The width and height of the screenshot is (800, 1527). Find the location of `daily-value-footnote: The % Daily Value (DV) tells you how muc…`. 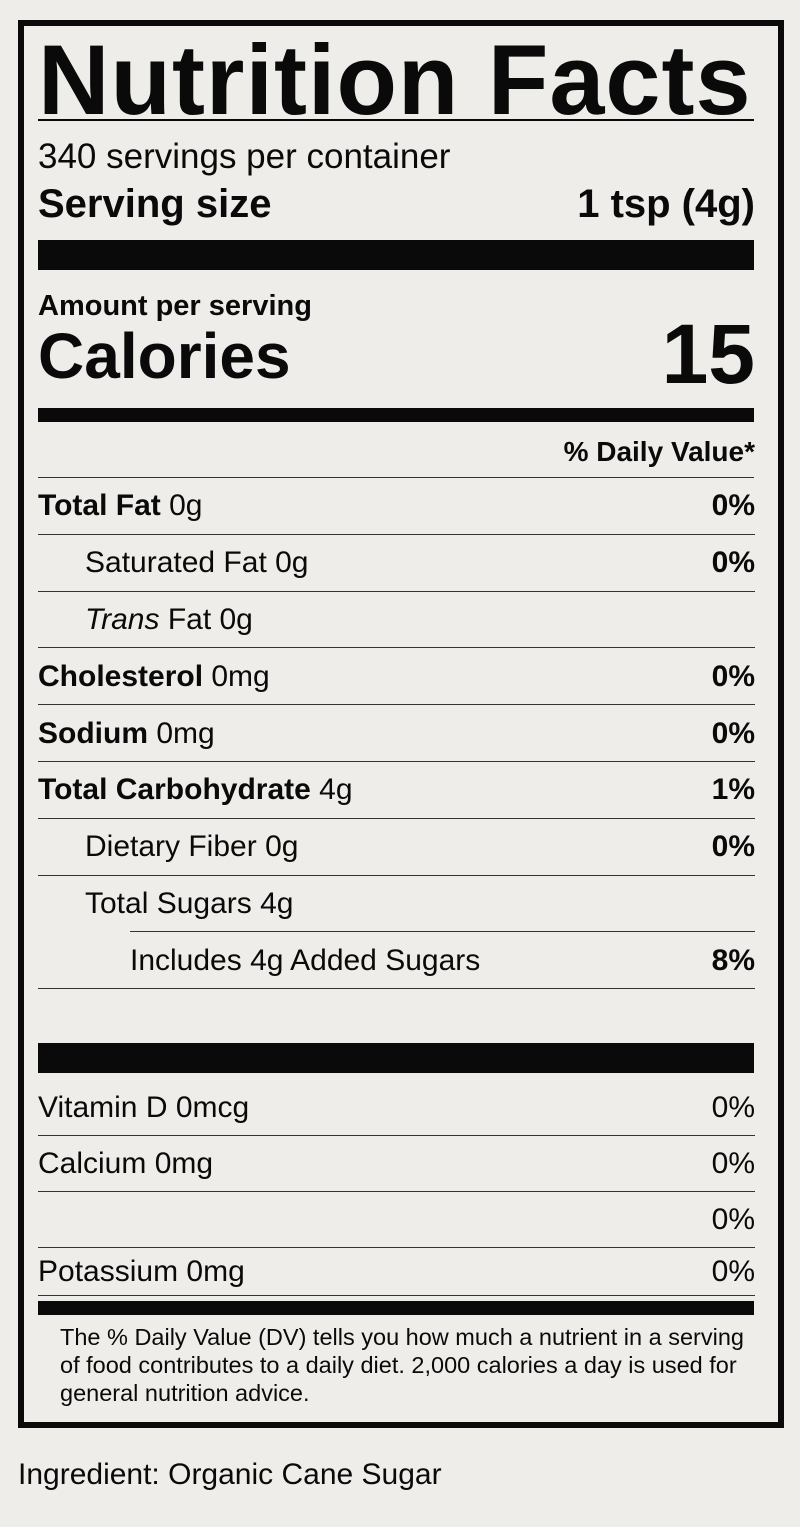

daily-value-footnote: The % Daily Value (DV) tells you how muc… is located at coordinates (402, 1365).